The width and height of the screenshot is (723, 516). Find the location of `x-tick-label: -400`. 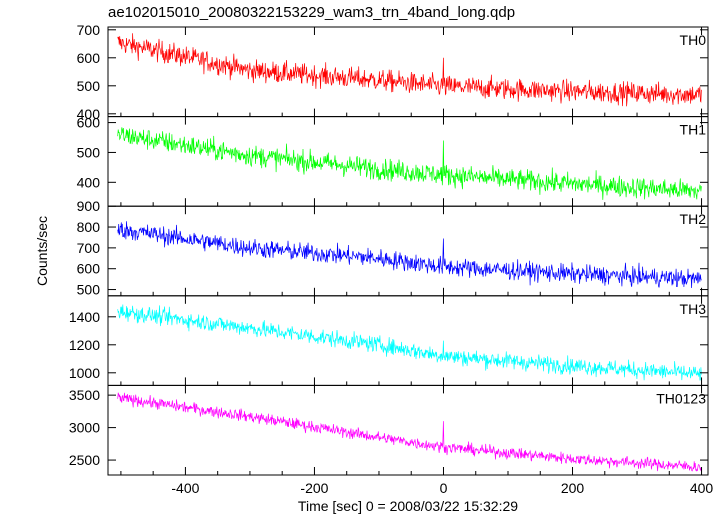

x-tick-label: -400 is located at coordinates (185, 488).